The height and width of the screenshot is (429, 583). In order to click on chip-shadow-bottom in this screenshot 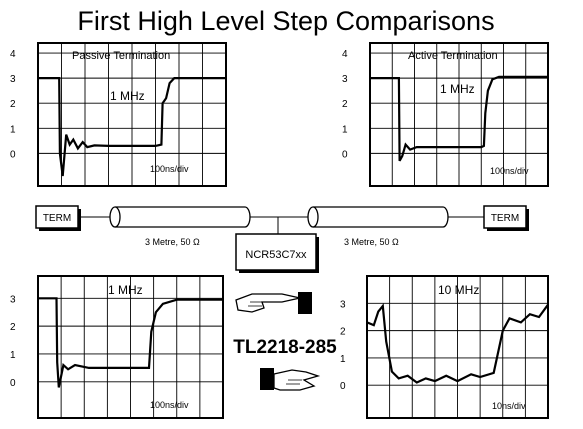, I will do `click(279, 271)`.